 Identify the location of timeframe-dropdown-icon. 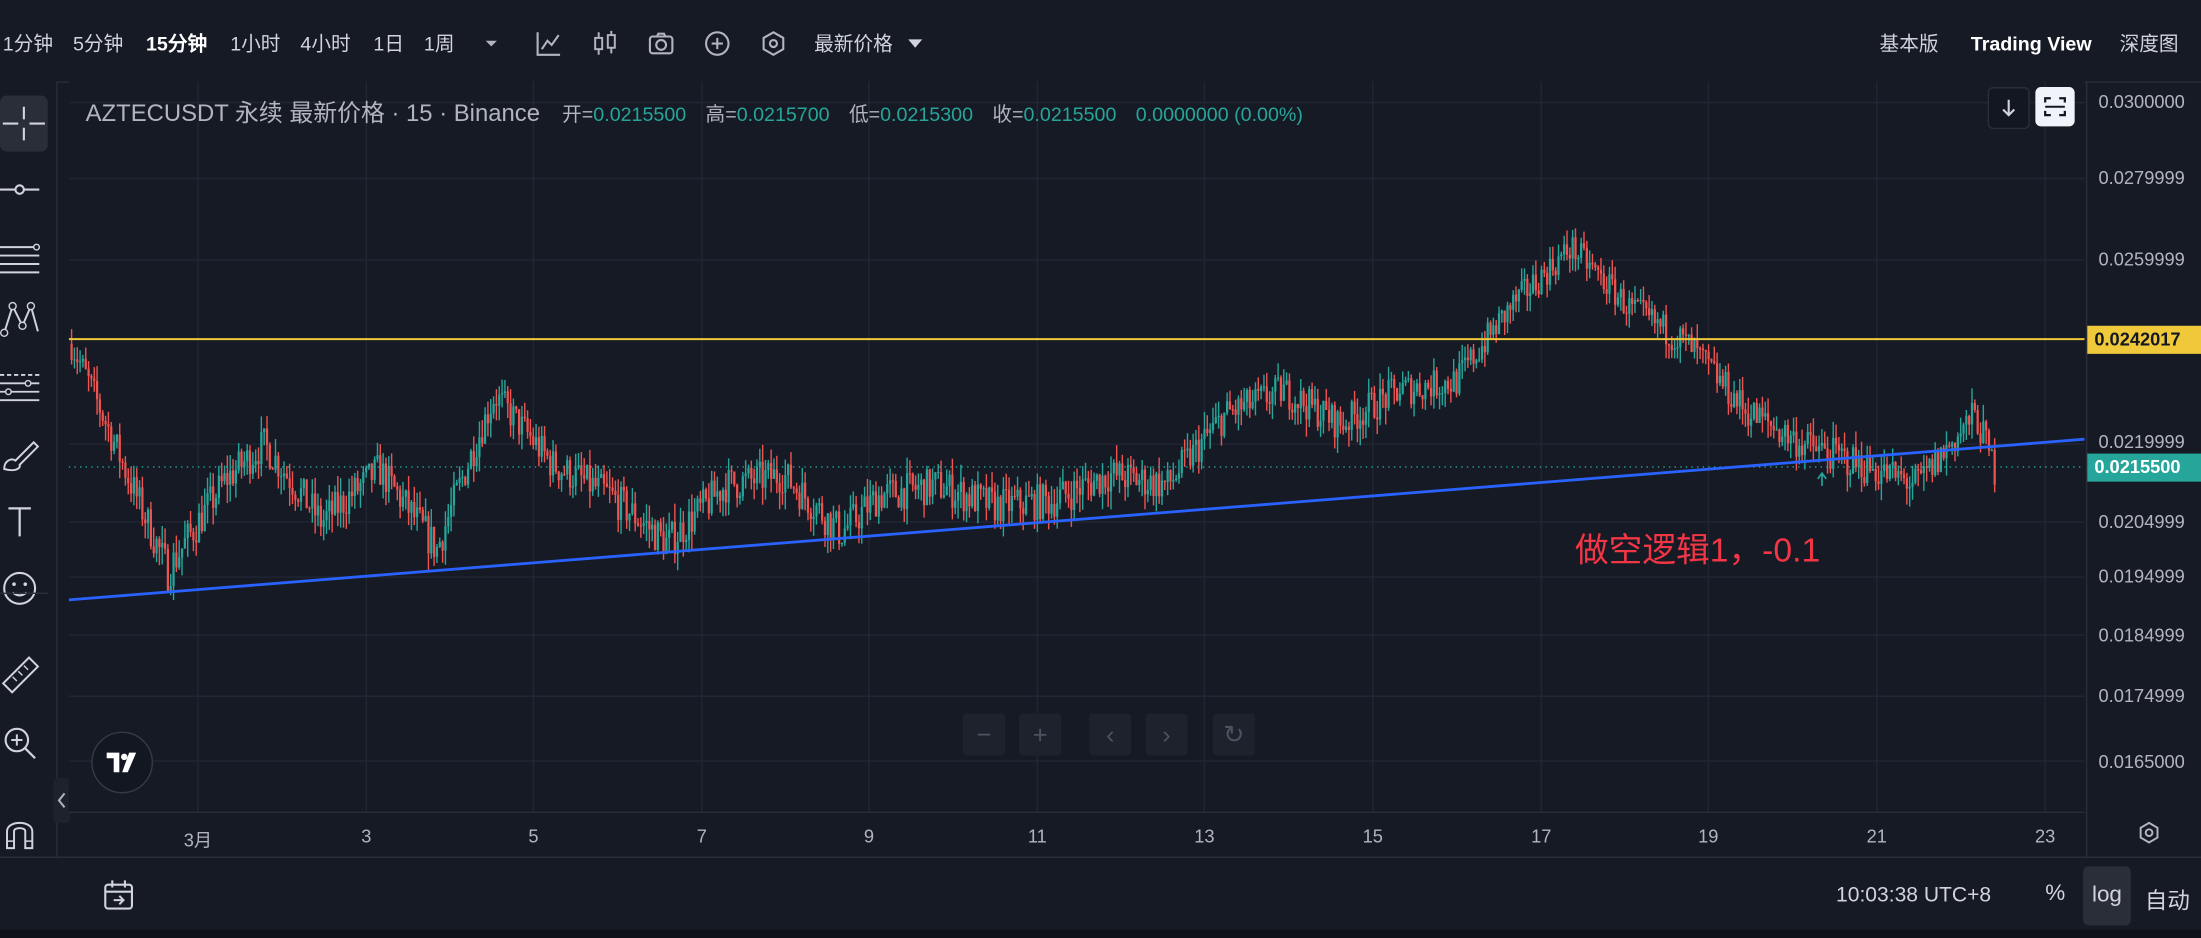
(491, 44).